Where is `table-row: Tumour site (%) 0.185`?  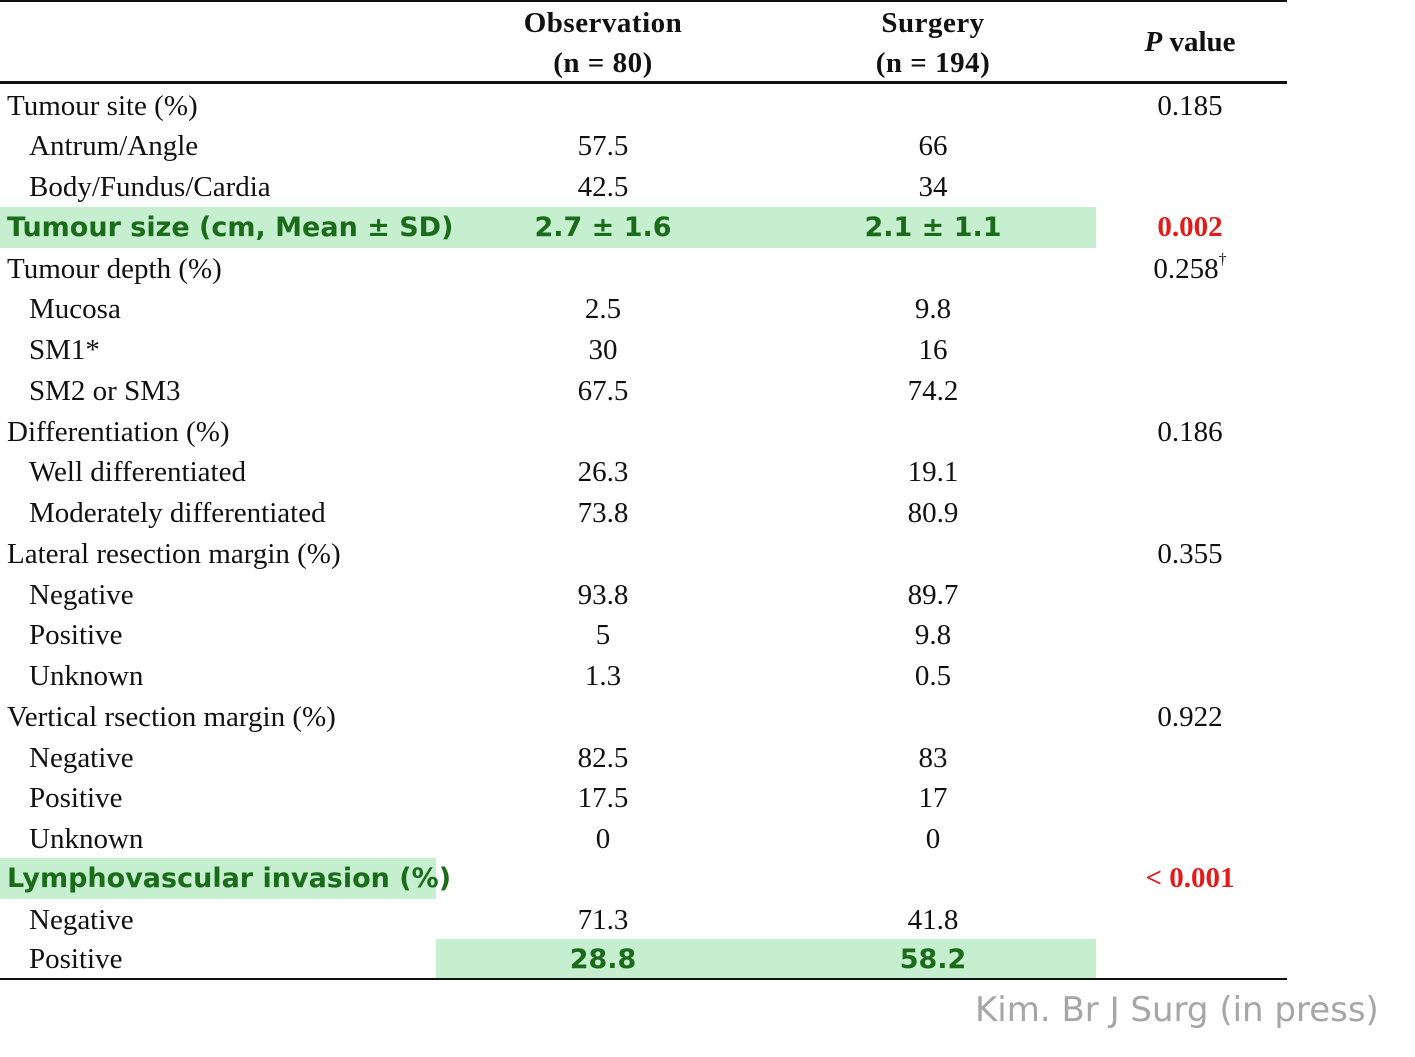 table-row: Tumour site (%) 0.185 is located at coordinates (643, 106).